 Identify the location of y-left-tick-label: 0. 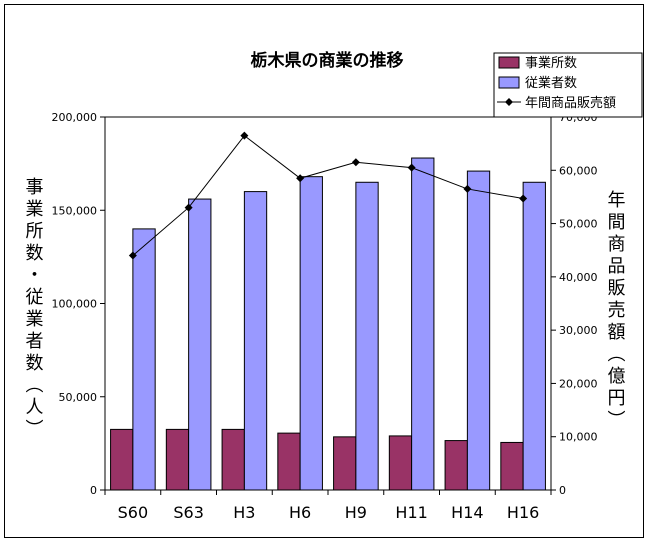
(93, 490).